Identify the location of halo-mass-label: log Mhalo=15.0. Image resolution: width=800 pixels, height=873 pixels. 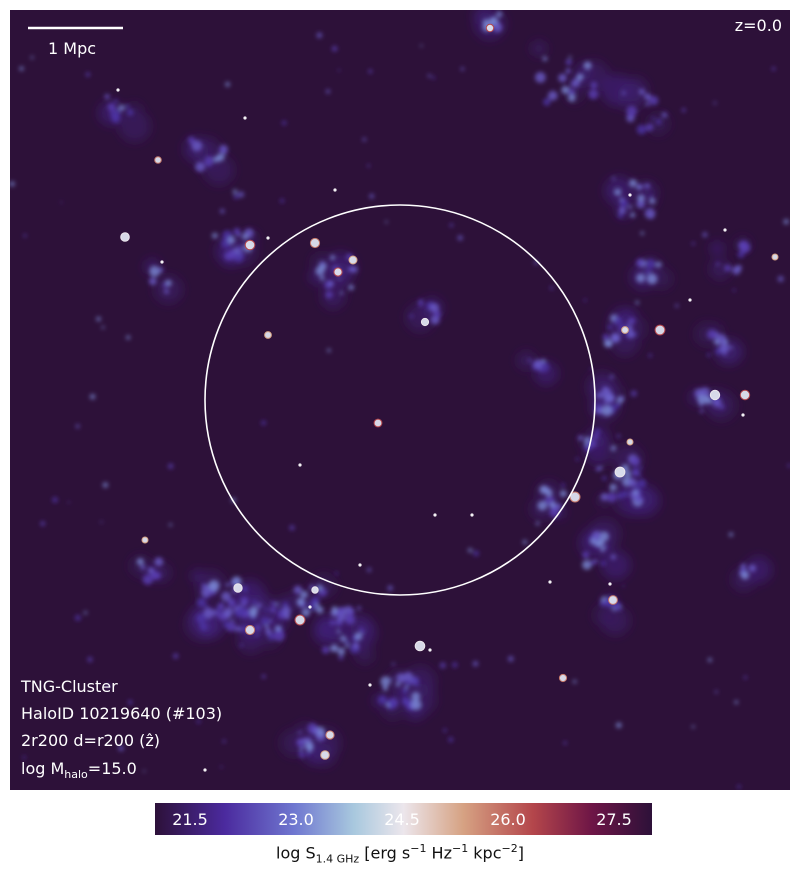
(79, 770).